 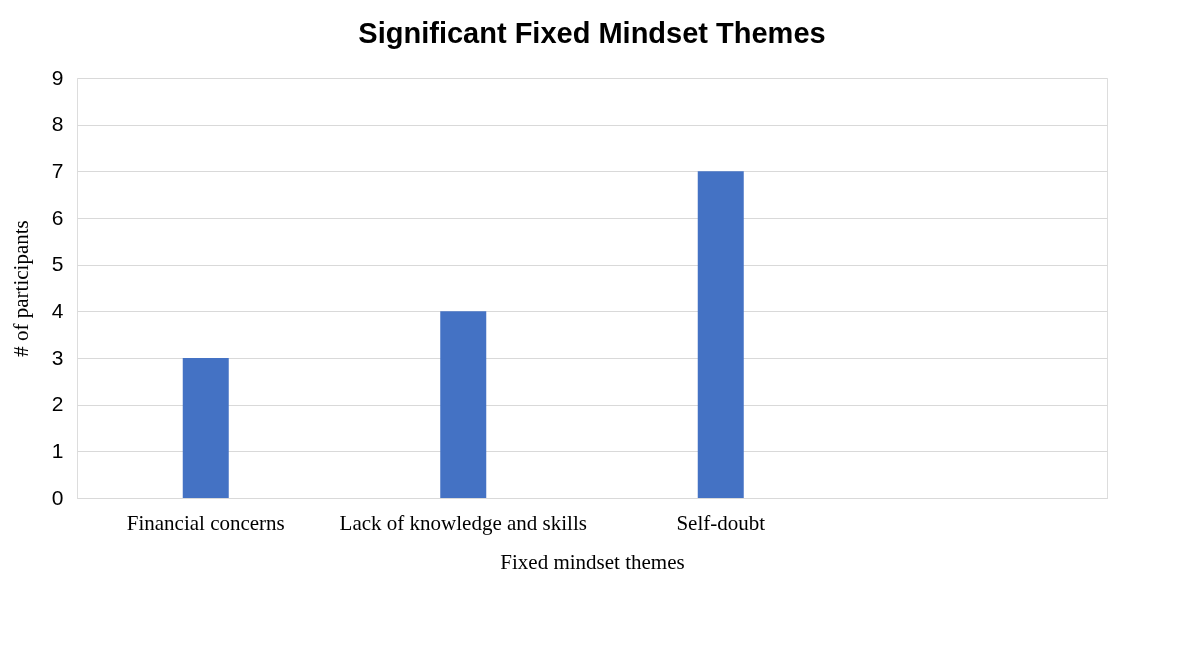 What do you see at coordinates (57, 264) in the screenshot?
I see `y-tick-label: 5` at bounding box center [57, 264].